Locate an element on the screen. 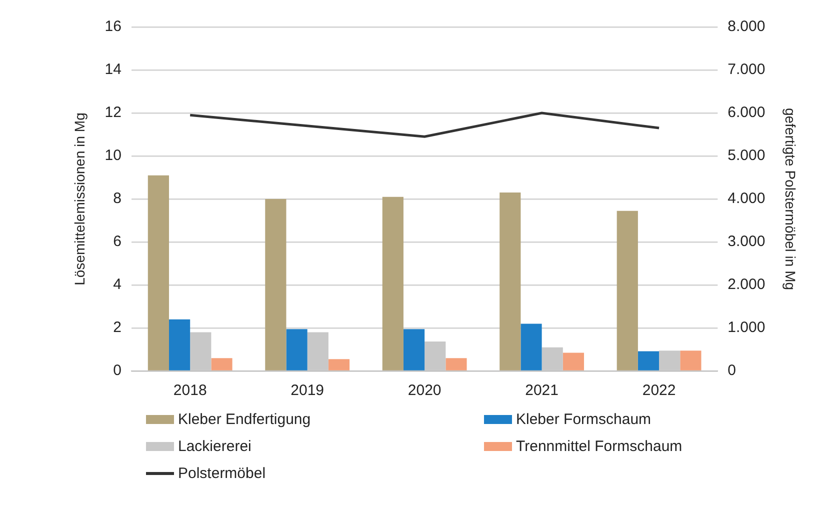 The image size is (814, 507). y2-tick-label: 0 is located at coordinates (732, 371).